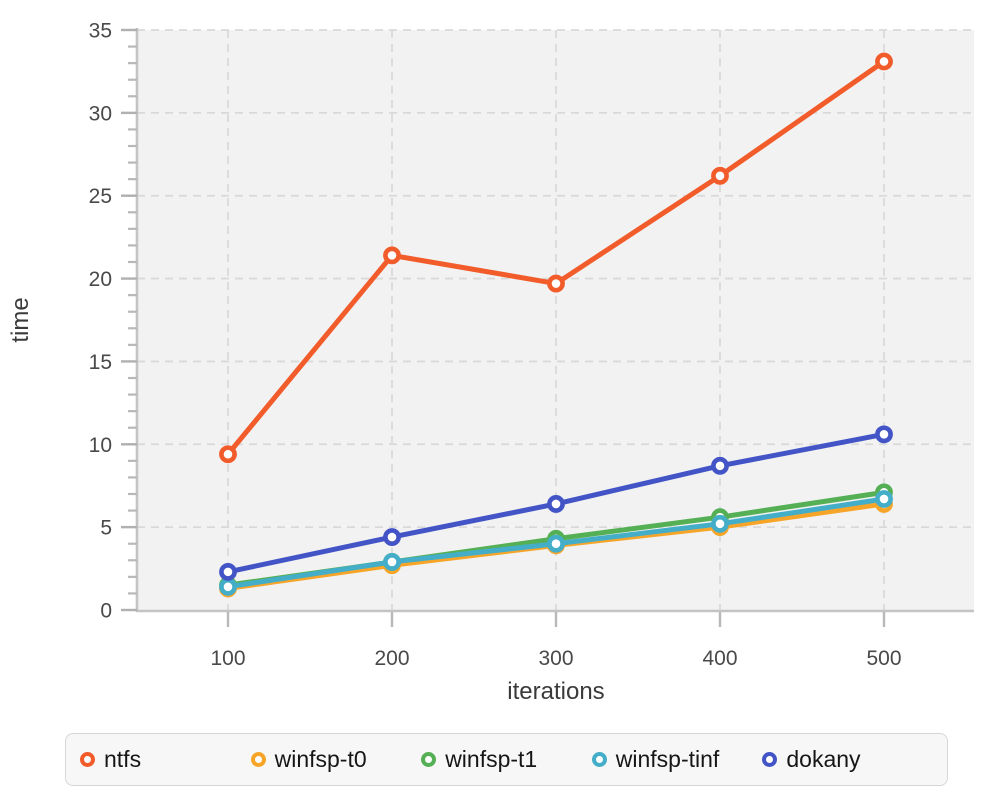  What do you see at coordinates (227, 658) in the screenshot?
I see `x-tick-label: 100` at bounding box center [227, 658].